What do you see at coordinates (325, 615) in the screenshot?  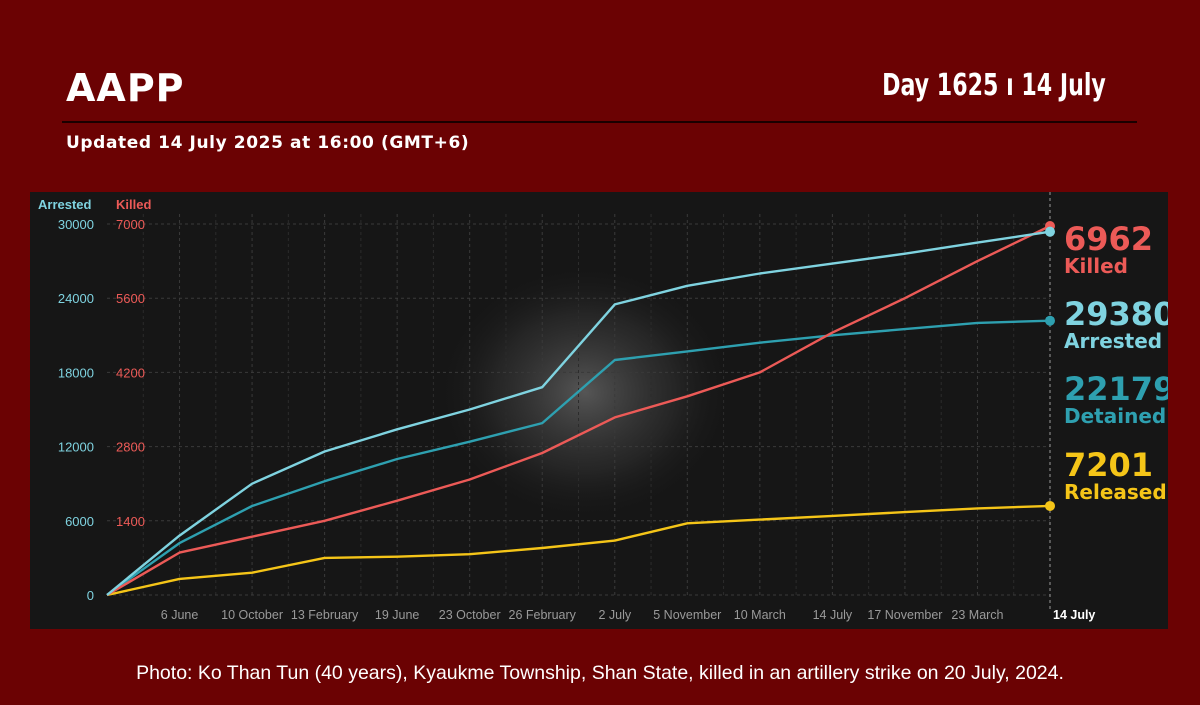 I see `x-axis-tick-label: 13 February` at bounding box center [325, 615].